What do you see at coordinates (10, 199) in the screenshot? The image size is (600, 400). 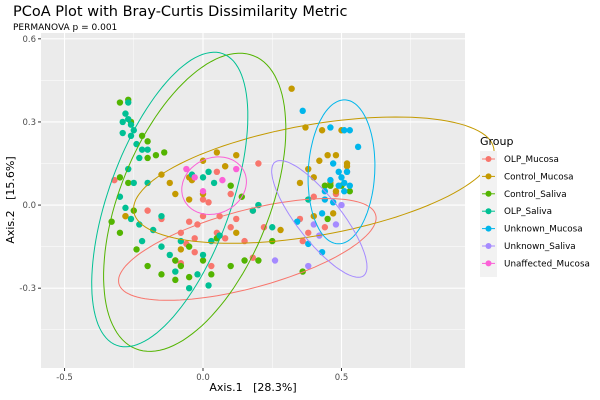 I see `y-axis-label: Axis.2 [15.6%]` at bounding box center [10, 199].